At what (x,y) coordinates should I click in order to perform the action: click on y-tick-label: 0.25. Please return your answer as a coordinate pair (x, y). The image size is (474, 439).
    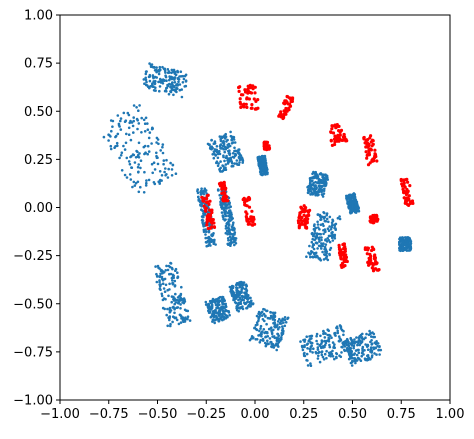
    Looking at the image, I should click on (38, 160).